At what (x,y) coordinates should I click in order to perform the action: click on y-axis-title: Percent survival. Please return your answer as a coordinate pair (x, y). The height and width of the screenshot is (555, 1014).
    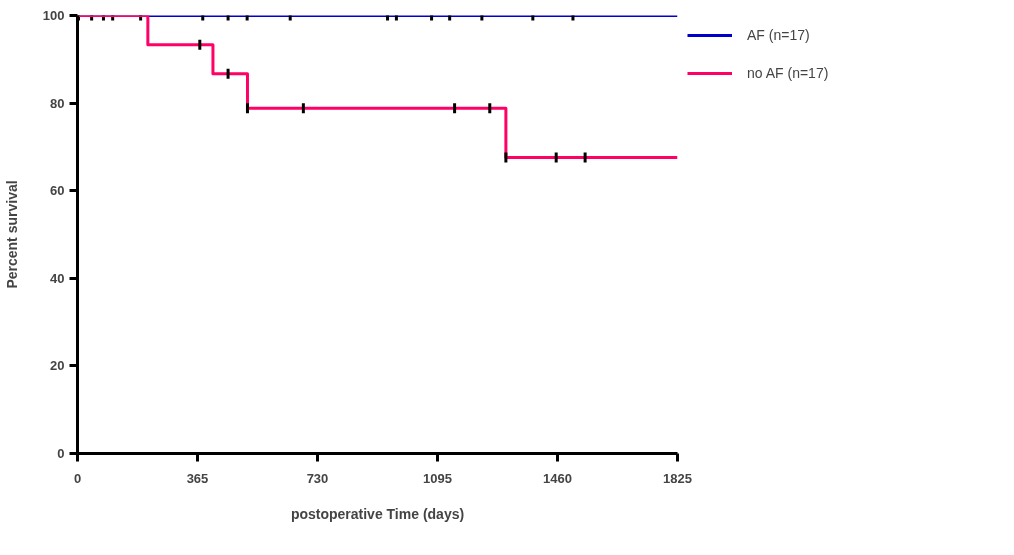
    Looking at the image, I should click on (11, 234).